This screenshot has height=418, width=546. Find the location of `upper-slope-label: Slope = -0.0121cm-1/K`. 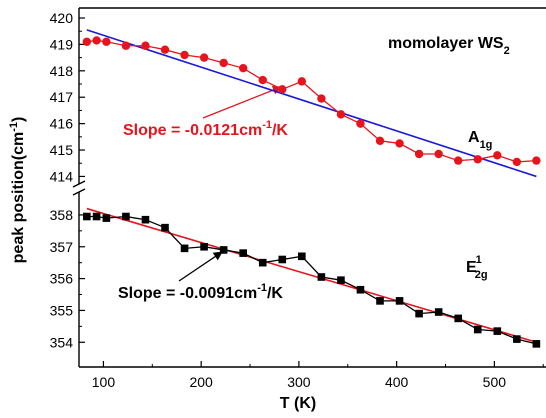

upper-slope-label: Slope = -0.0121cm-1/K is located at coordinates (205, 129).